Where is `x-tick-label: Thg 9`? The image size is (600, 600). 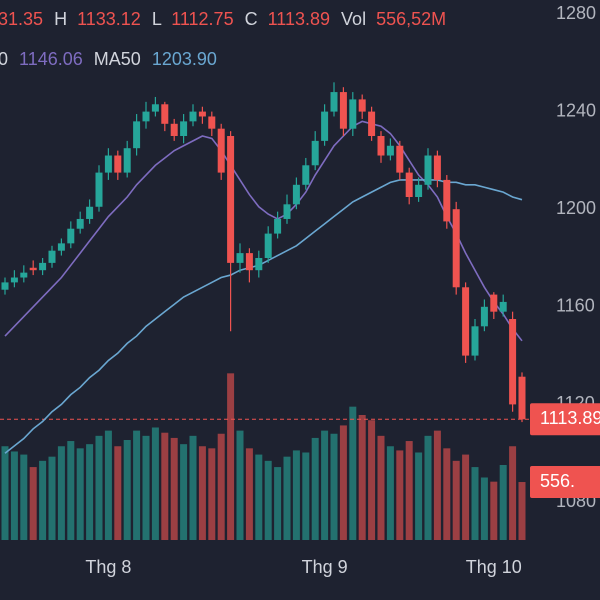 x-tick-label: Thg 9 is located at coordinates (325, 567).